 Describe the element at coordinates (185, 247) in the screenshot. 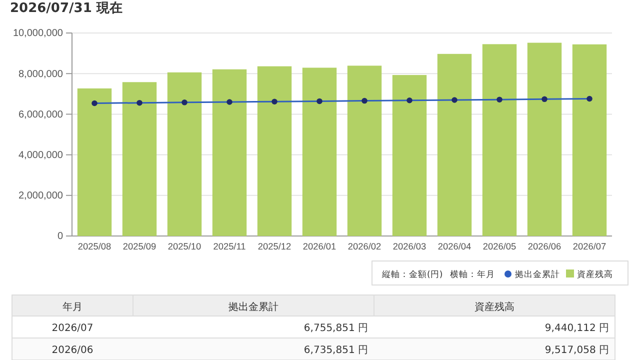

I see `x-tick-label: 2025/10` at that location.